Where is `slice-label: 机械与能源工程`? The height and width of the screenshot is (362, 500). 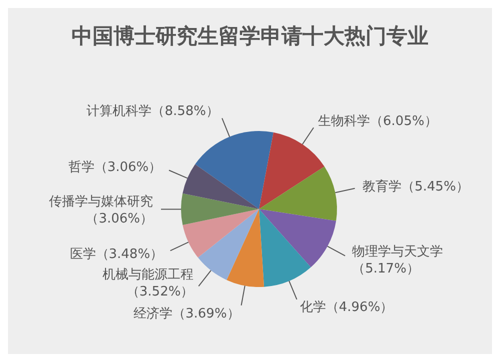
slice-label: 机械与能源工程 is located at coordinates (148, 275).